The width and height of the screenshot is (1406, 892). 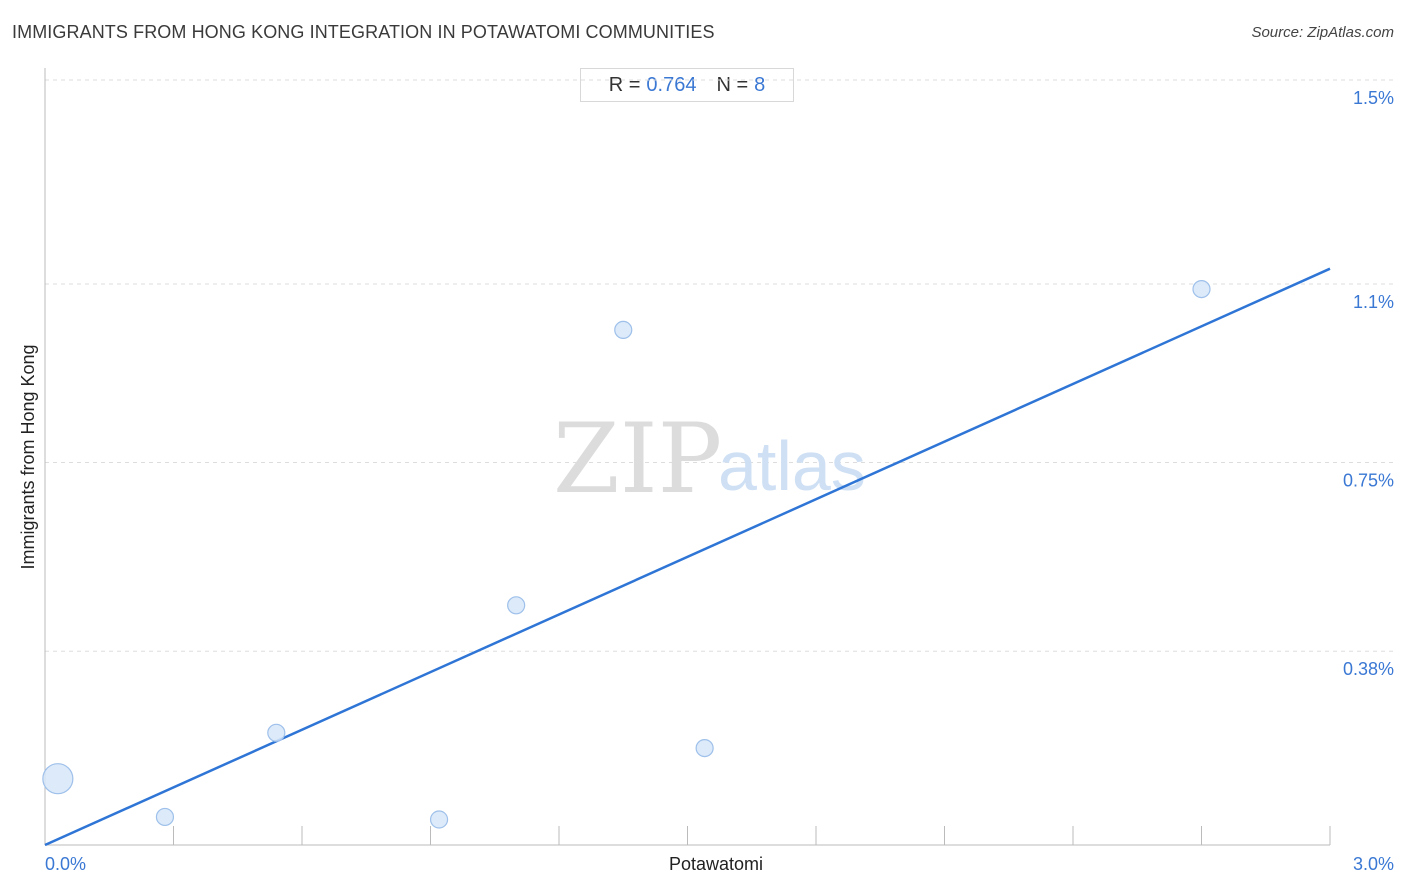 What do you see at coordinates (65, 864) in the screenshot?
I see `x-tick-label: 0.0%` at bounding box center [65, 864].